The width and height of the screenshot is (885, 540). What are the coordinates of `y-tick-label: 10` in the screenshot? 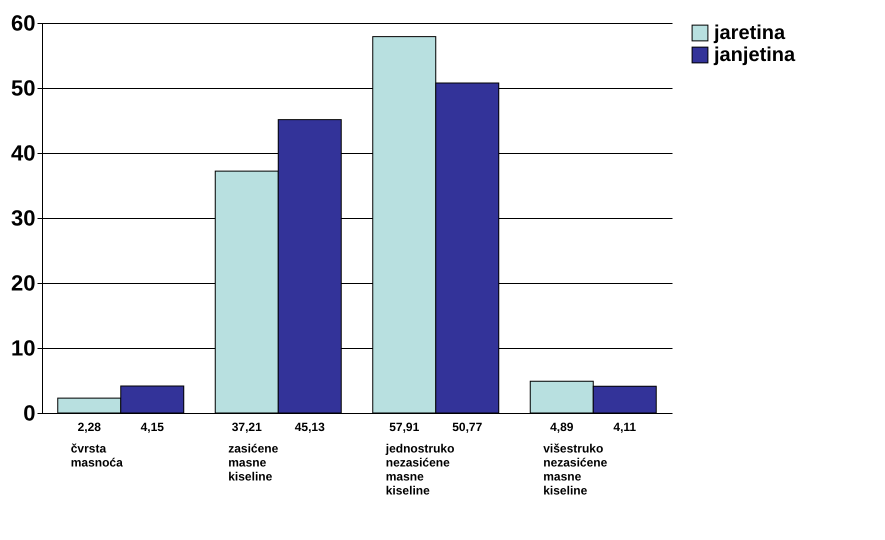 It's located at (23, 348).